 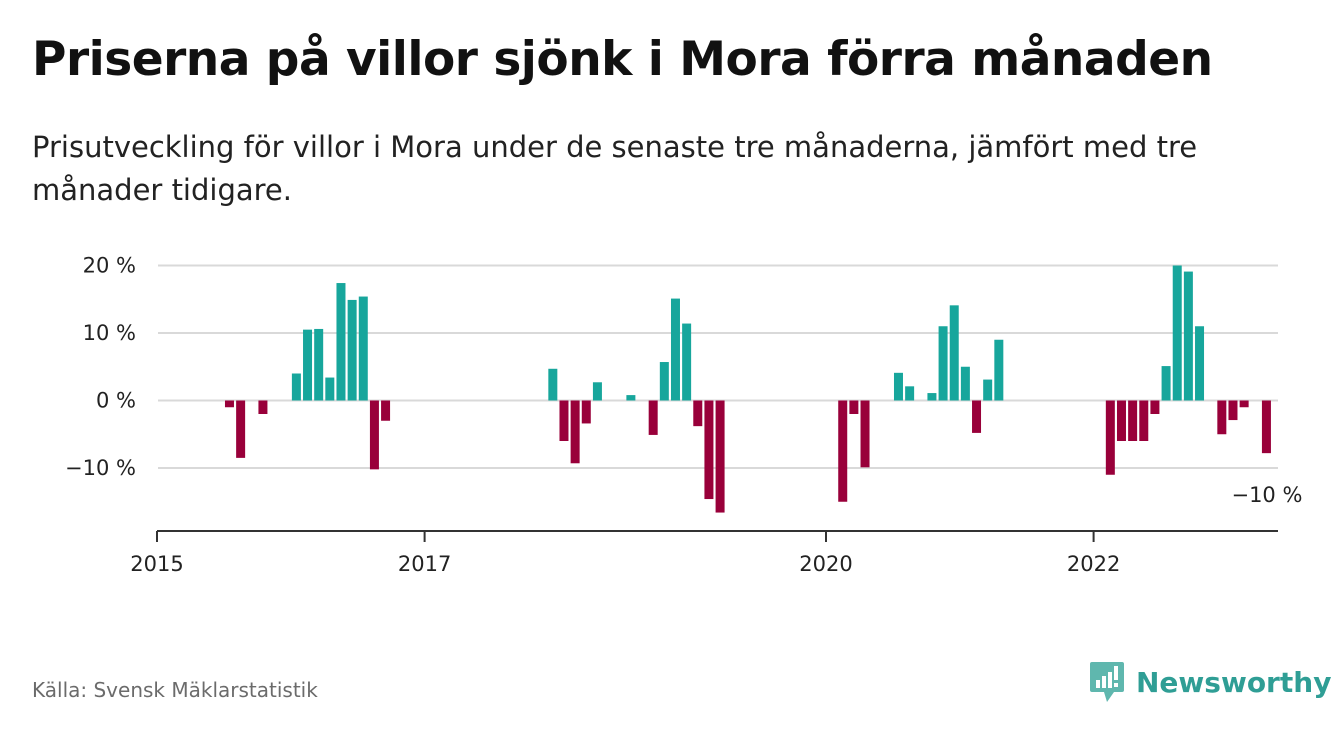 I want to click on x-tick-label: 2015, so click(x=156, y=564).